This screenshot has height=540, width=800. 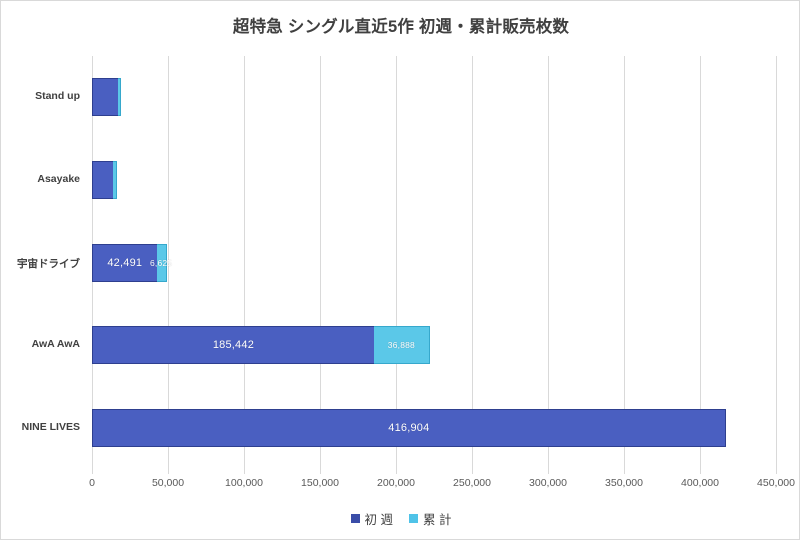 I want to click on y-axis-category-label: Stand up, so click(x=57, y=96).